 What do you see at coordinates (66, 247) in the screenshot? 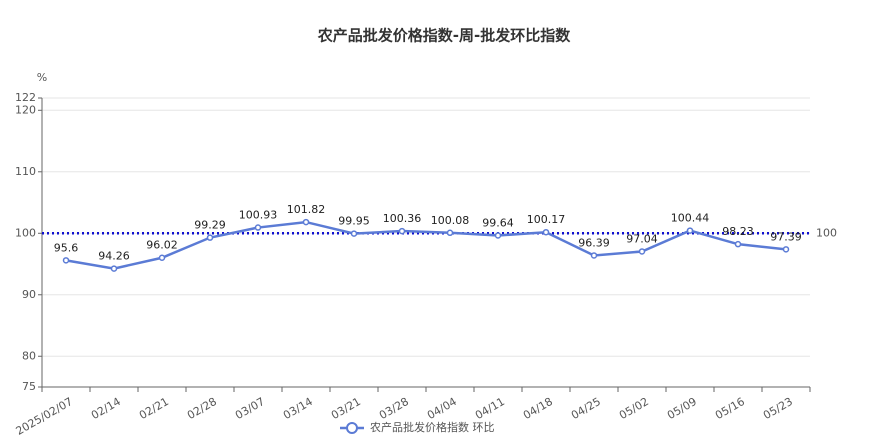
I see `value-label: 95.6` at bounding box center [66, 247].